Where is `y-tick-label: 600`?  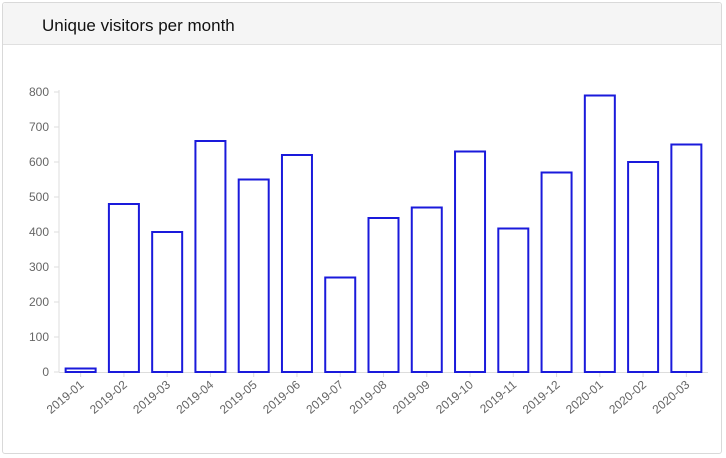 y-tick-label: 600 is located at coordinates (39, 162).